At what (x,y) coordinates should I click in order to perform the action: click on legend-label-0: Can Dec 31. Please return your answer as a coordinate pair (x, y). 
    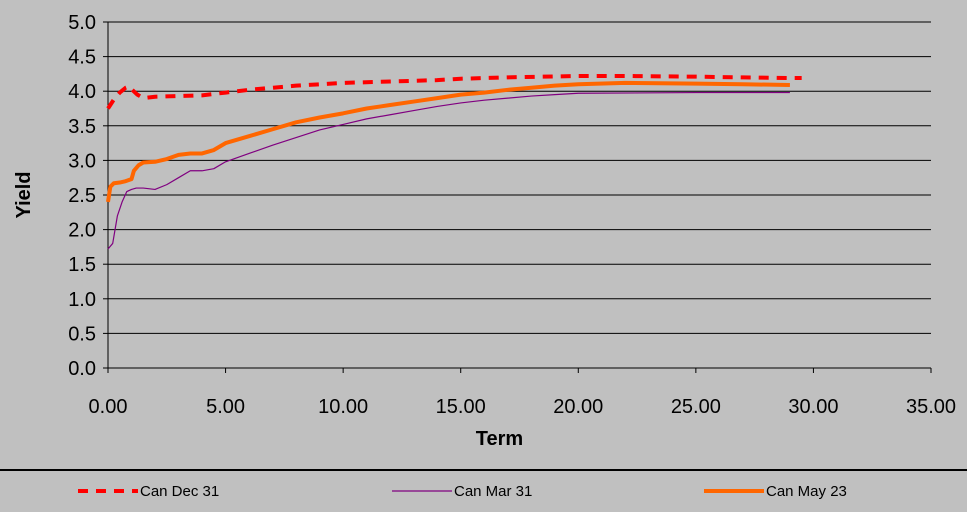
    Looking at the image, I should click on (179, 491).